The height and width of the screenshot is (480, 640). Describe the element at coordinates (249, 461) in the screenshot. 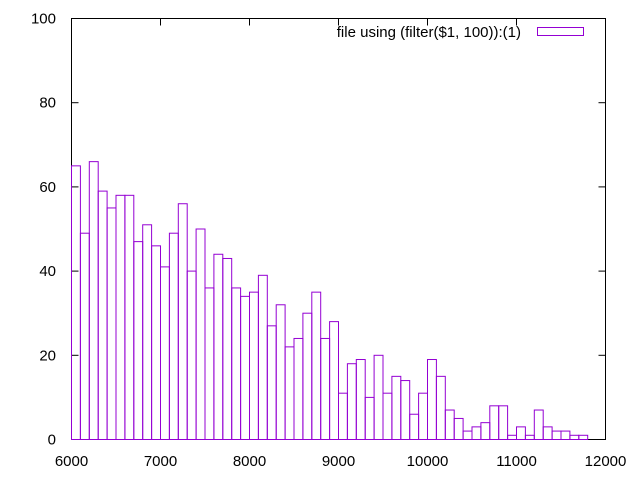

I see `x-tick-label: 8000` at that location.